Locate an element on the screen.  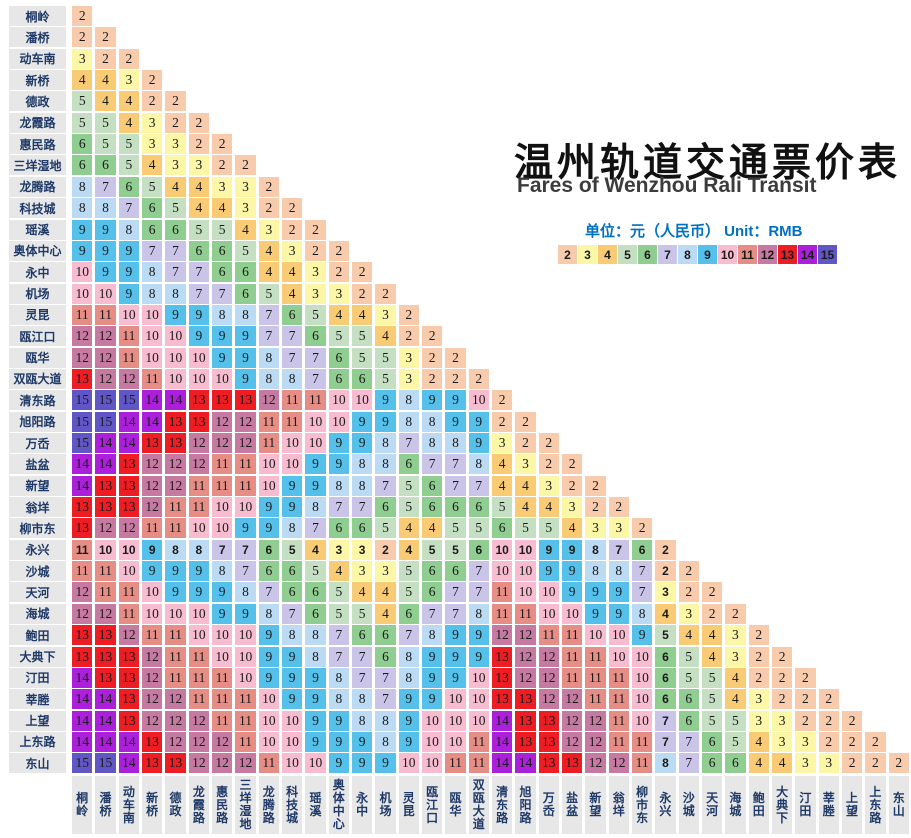
row-station-label: 龙霞路 is located at coordinates (37, 122).